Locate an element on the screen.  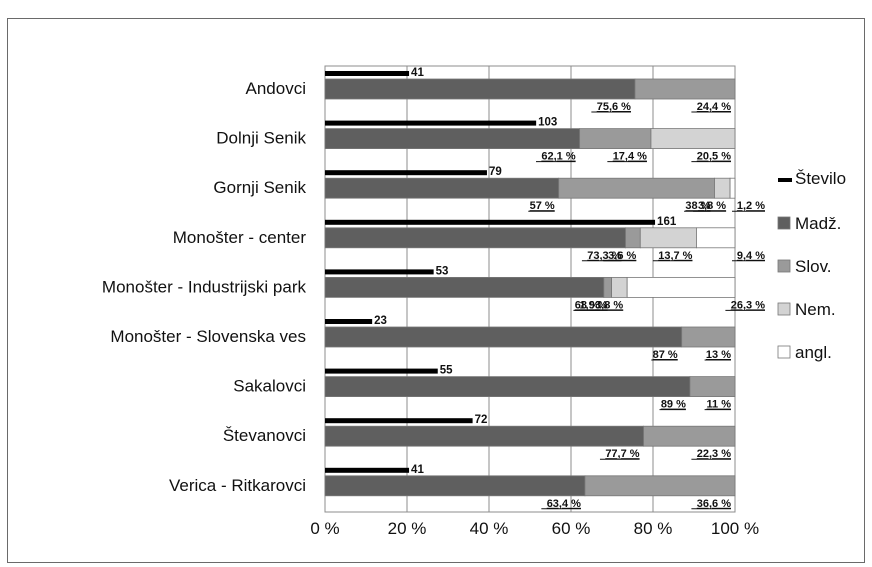
category-label: Gornji Senik is located at coordinates (259, 187).